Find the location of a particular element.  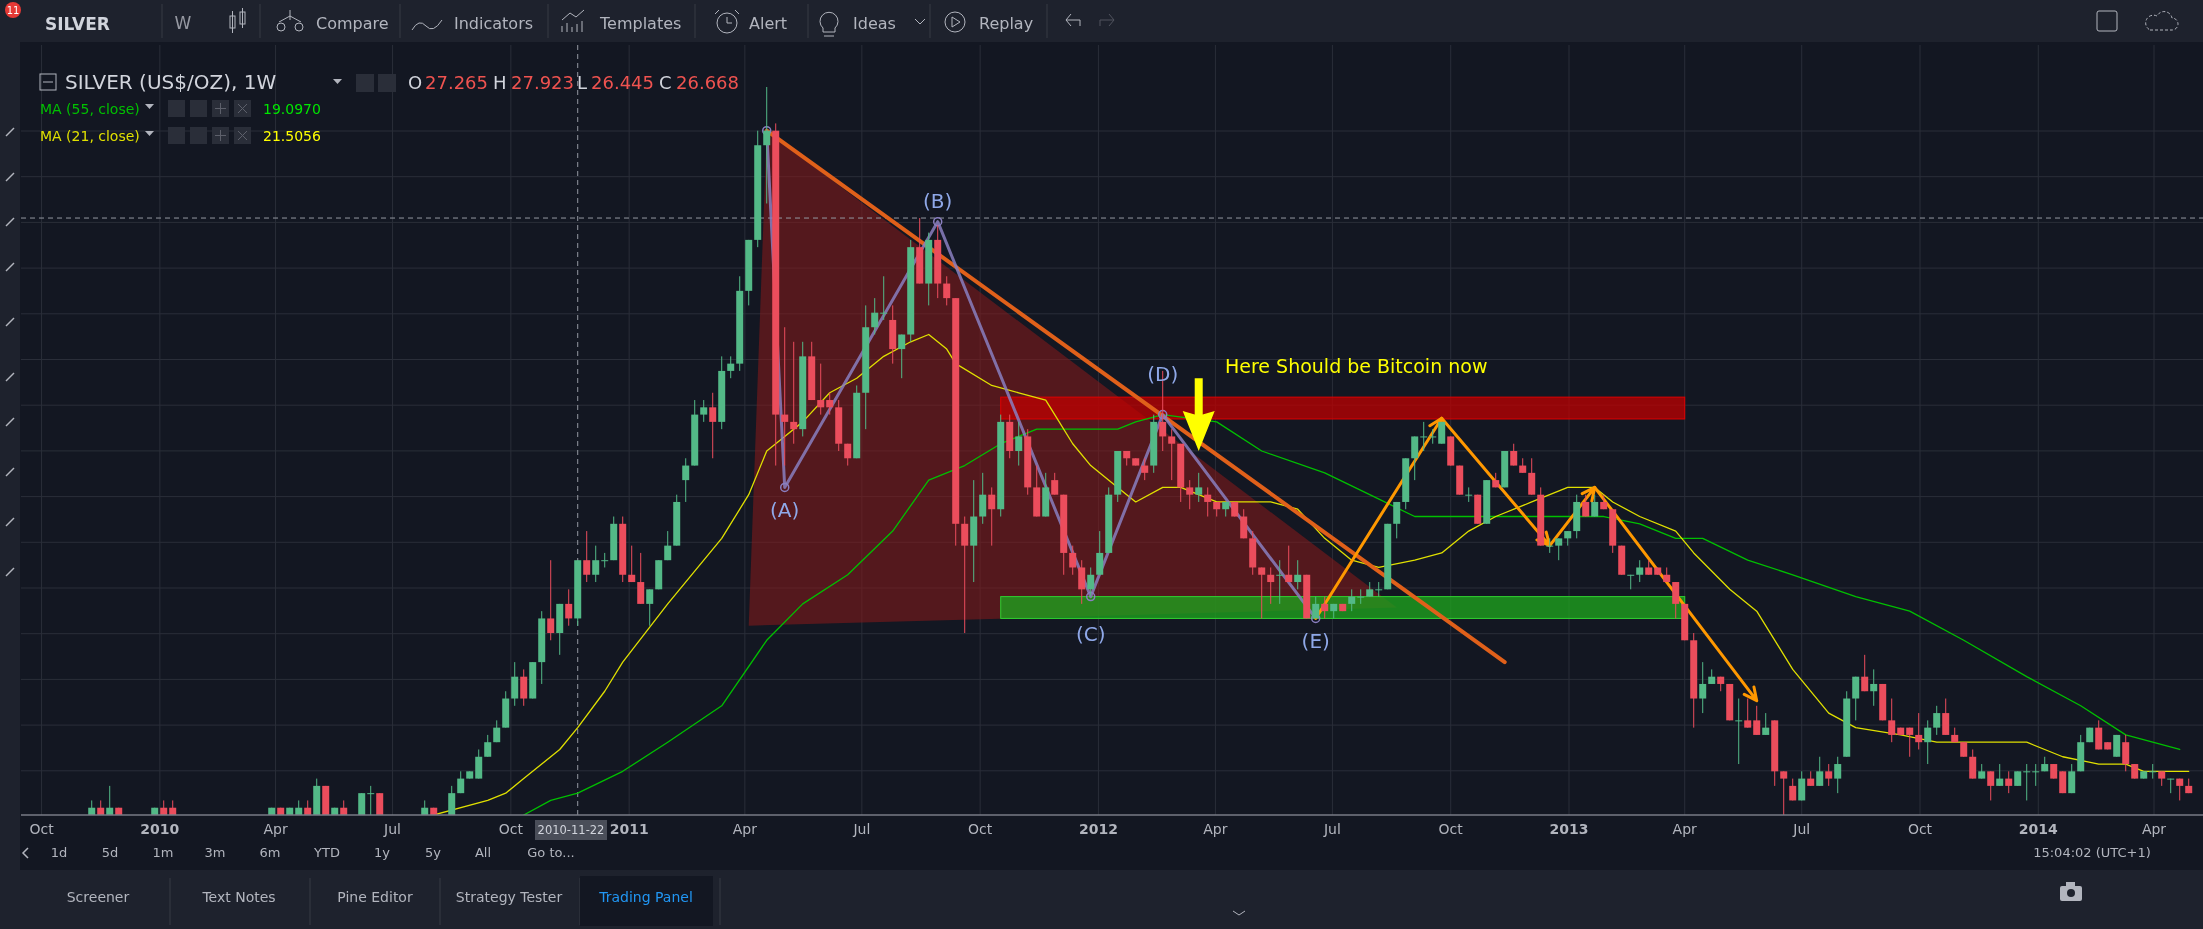

annotation: 21.5056 is located at coordinates (292, 136).